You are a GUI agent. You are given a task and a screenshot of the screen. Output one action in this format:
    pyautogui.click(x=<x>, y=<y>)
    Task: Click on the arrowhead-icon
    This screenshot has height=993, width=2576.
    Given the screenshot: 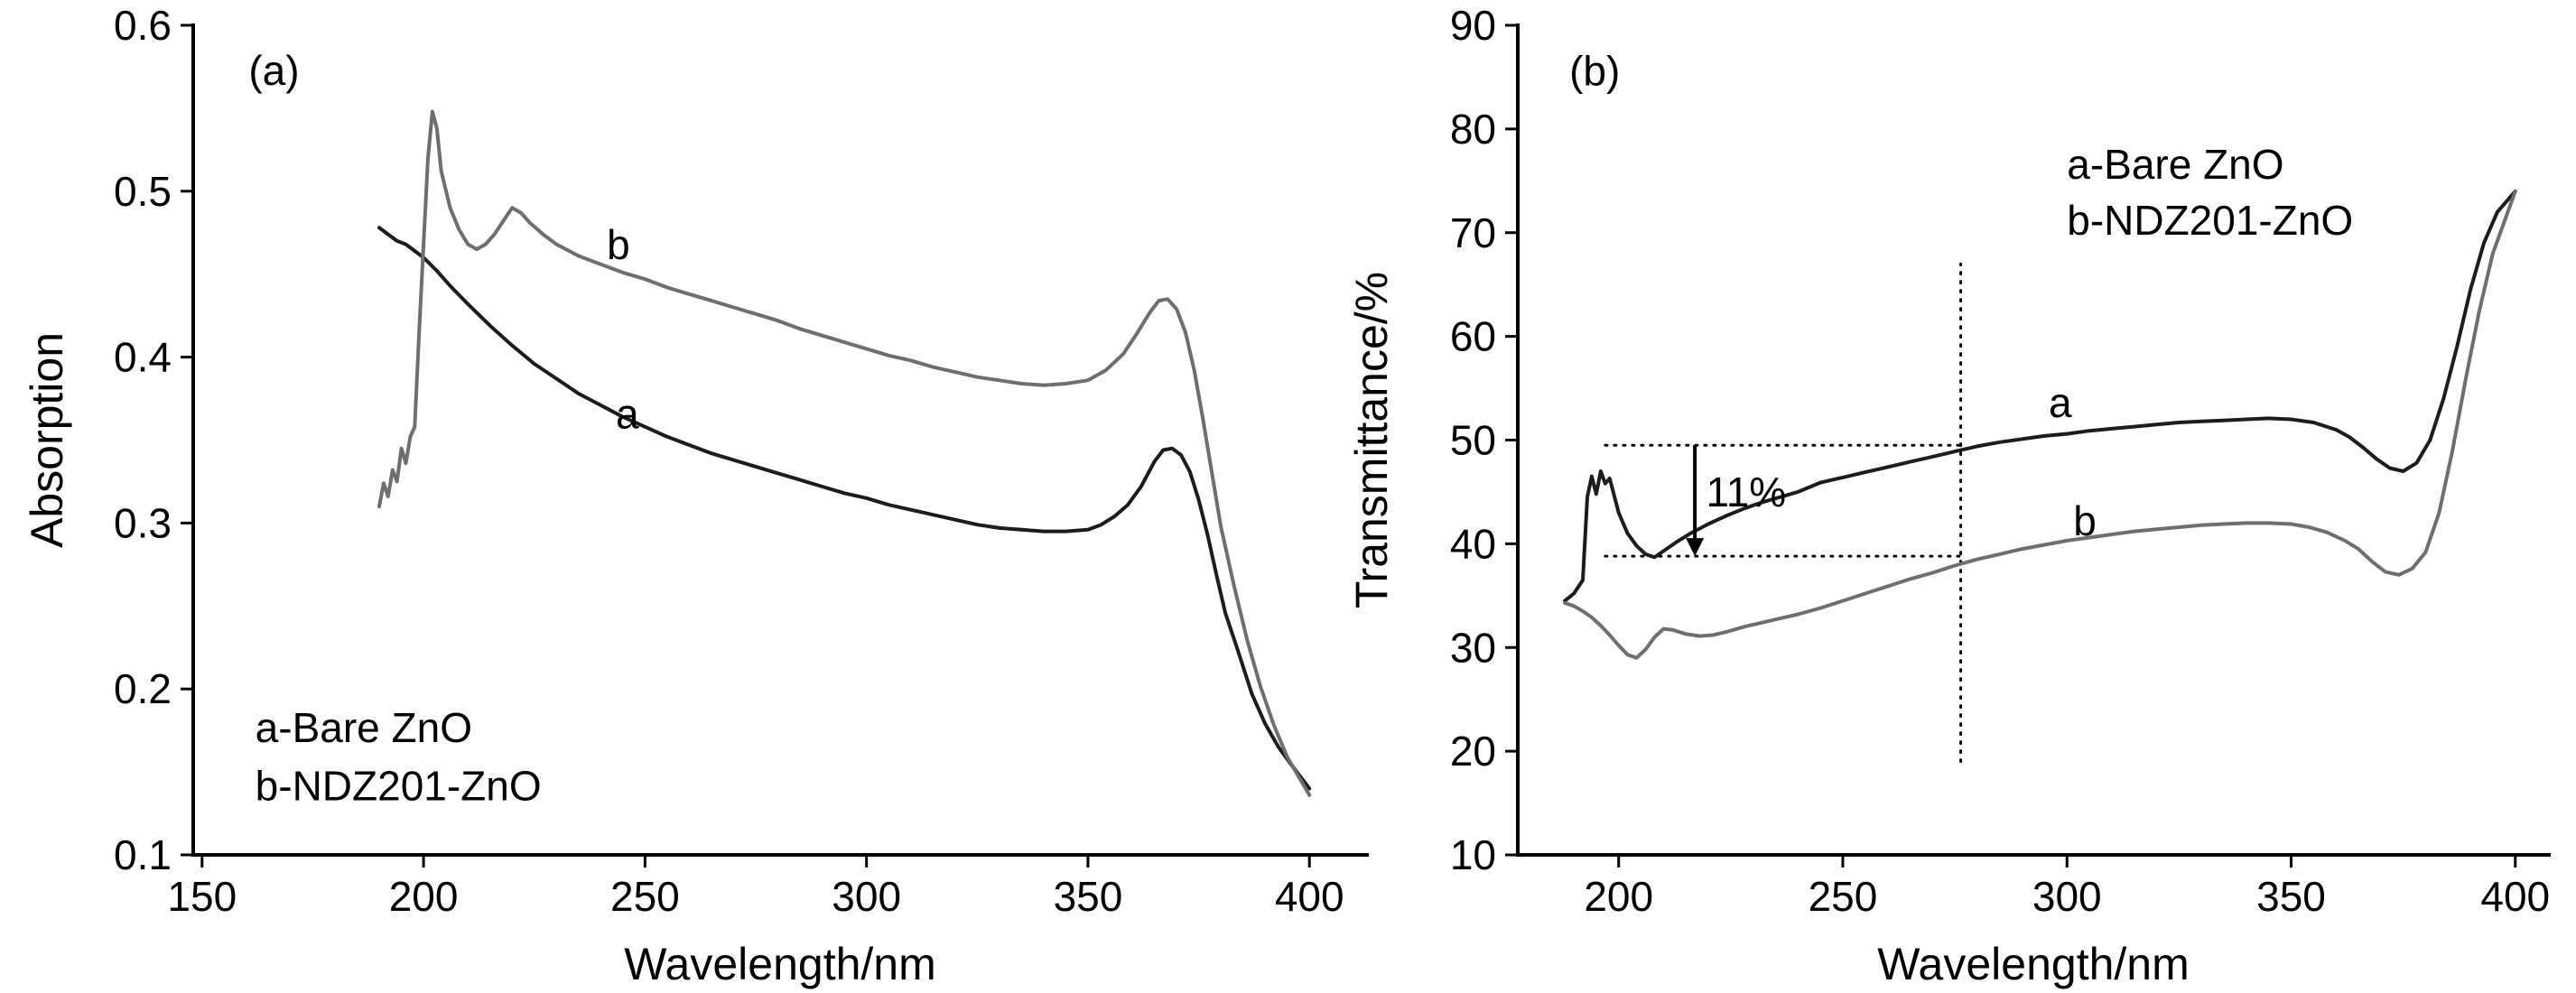 What is the action you would take?
    pyautogui.click(x=1695, y=547)
    